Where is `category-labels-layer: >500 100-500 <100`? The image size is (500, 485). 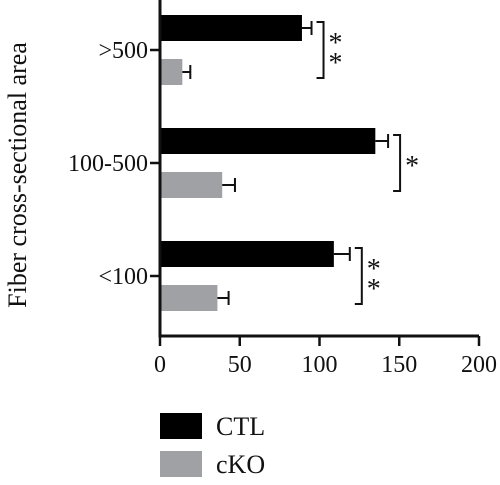
category-labels-layer: >500 100-500 <100 is located at coordinates (108, 164).